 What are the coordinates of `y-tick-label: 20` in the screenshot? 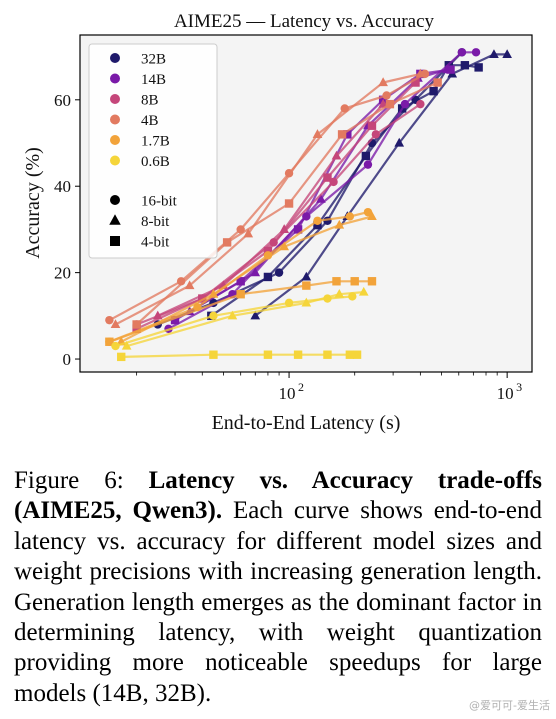 It's located at (62, 273).